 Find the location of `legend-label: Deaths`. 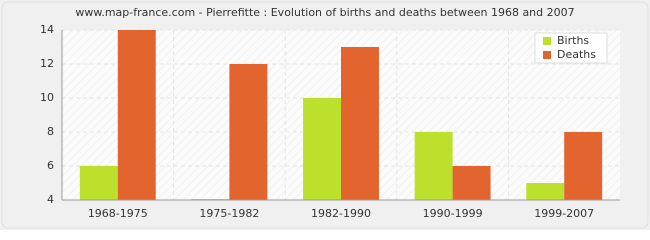

legend-label: Deaths is located at coordinates (576, 54).